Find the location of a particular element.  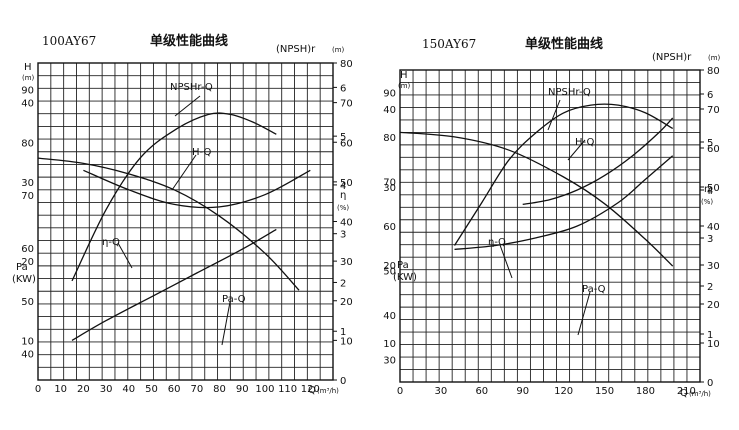

eta-tick-label: 40 is located at coordinates (346, 223).